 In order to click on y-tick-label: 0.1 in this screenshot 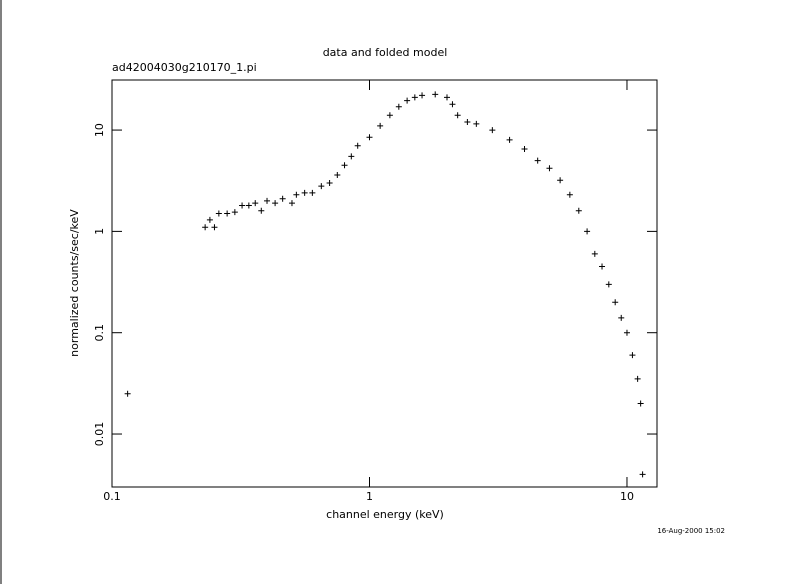, I will do `click(99, 333)`.